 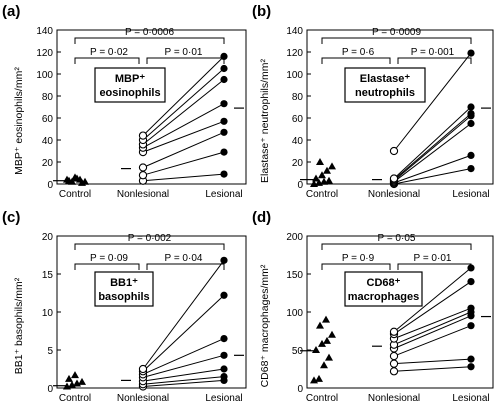 I want to click on p-value-label: P = 0·6, so click(x=358, y=52).